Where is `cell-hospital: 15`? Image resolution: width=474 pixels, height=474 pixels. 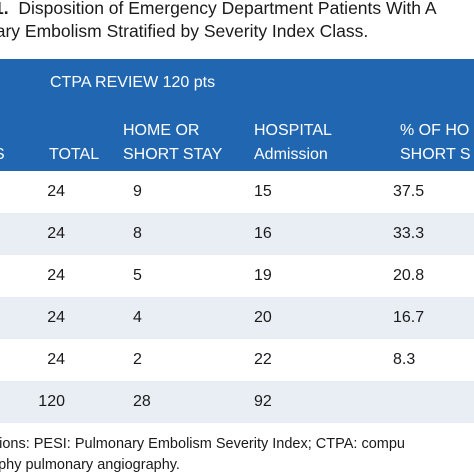 cell-hospital: 15 is located at coordinates (263, 191).